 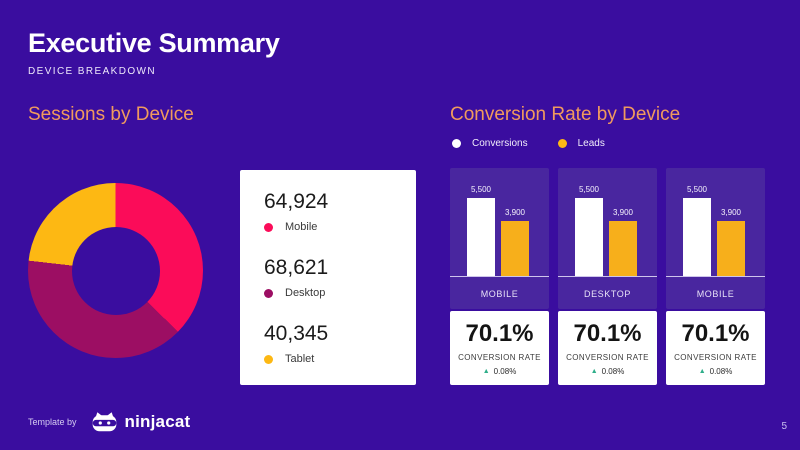 What do you see at coordinates (52, 422) in the screenshot?
I see `template-by-label: Template by` at bounding box center [52, 422].